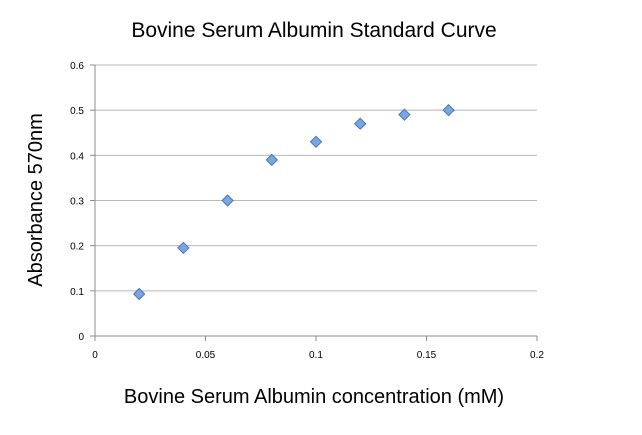  I want to click on x-tick-label: 0.15, so click(427, 355).